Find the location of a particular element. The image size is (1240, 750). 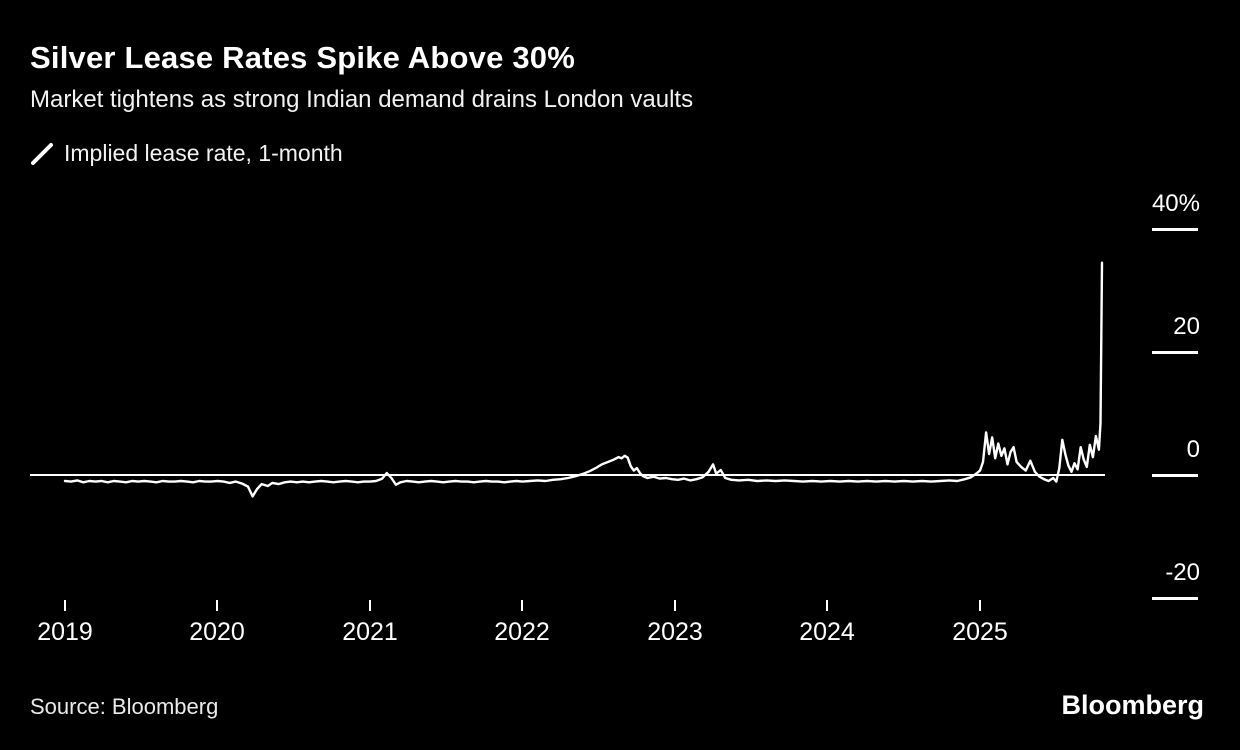

chart-title: Silver Lease Rates Spike Above 30% is located at coordinates (302, 57).